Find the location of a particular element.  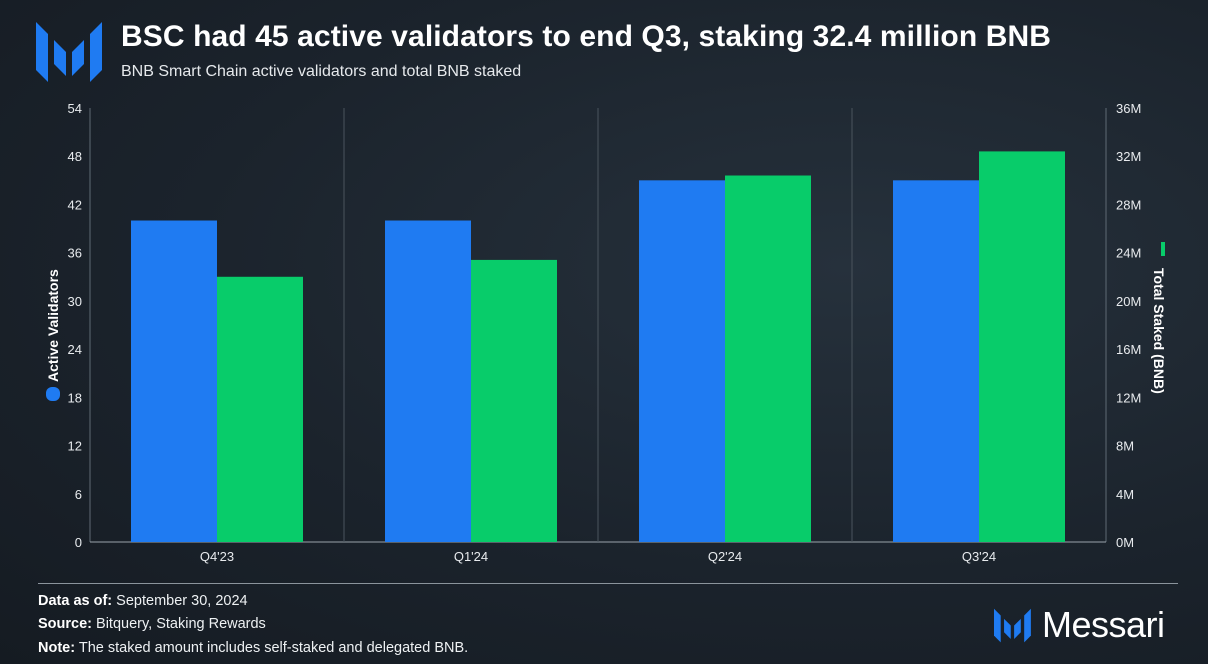

right-tick-label: 28M is located at coordinates (1128, 204).